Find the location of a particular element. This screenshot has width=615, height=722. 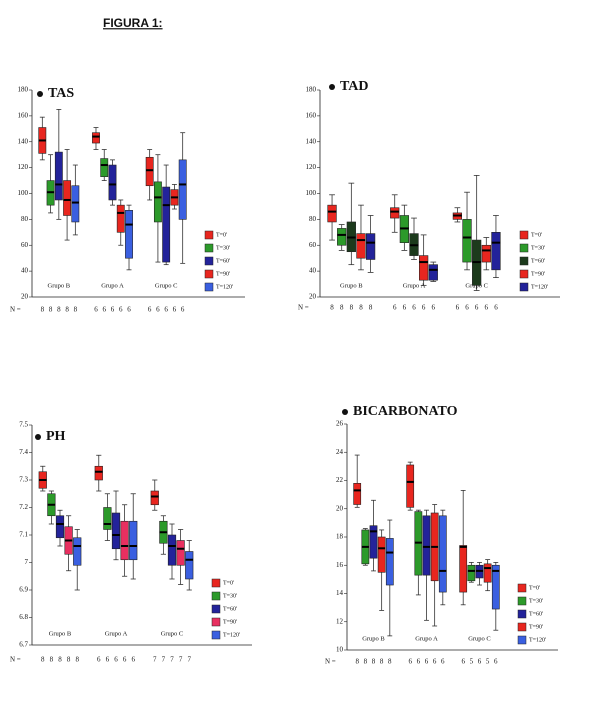

y-tick-label: 7 is located at coordinates (27, 562).